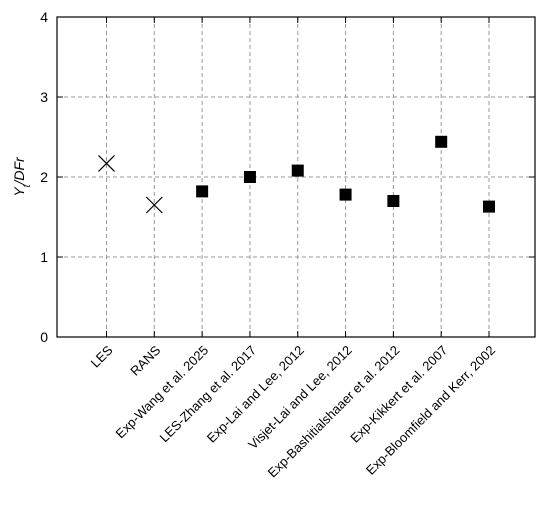 This screenshot has height=511, width=550. Describe the element at coordinates (44, 97) in the screenshot. I see `y-tick-label: 3` at that location.